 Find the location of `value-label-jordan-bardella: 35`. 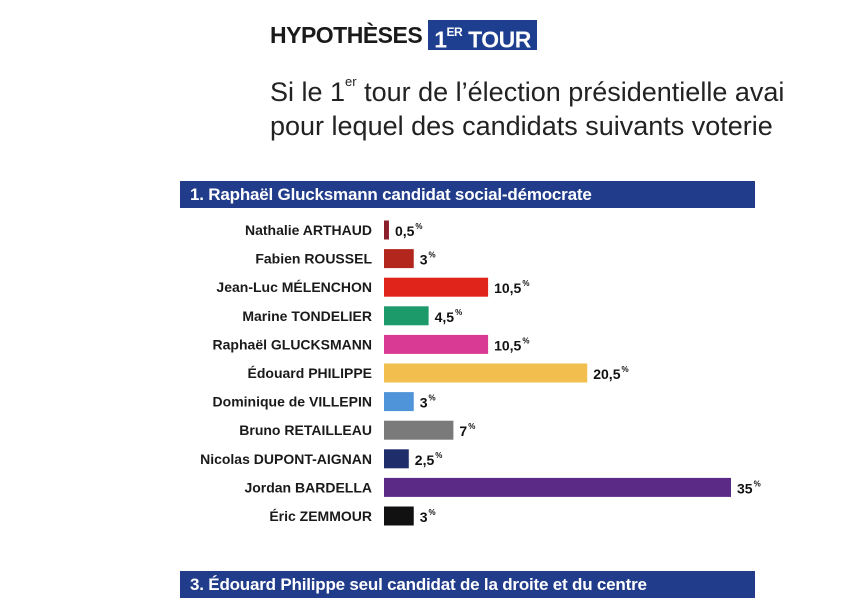

value-label-jordan-bardella: 35 is located at coordinates (745, 488).